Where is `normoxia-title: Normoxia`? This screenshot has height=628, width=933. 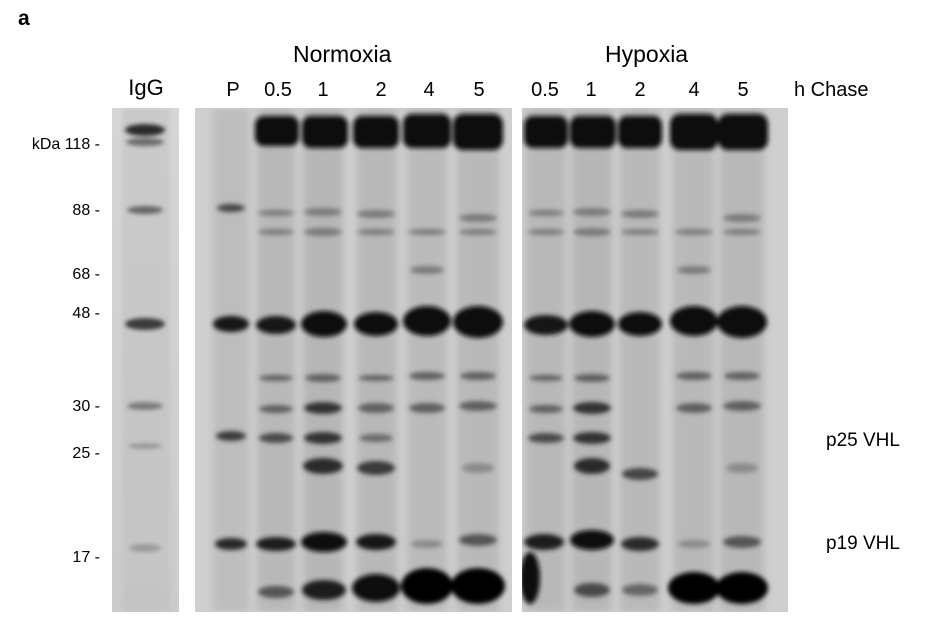 normoxia-title: Normoxia is located at coordinates (342, 54).